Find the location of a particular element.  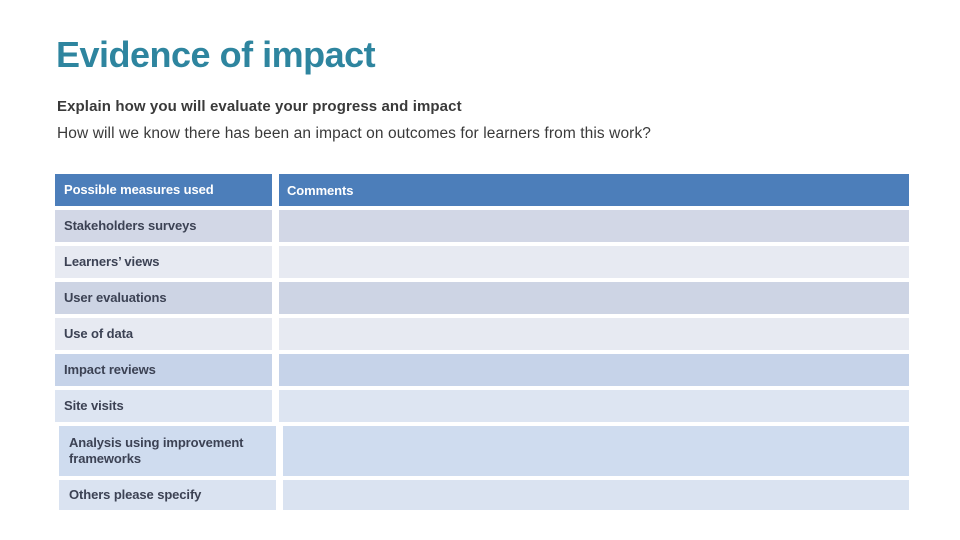

table-row: Impact reviews is located at coordinates (482, 370).